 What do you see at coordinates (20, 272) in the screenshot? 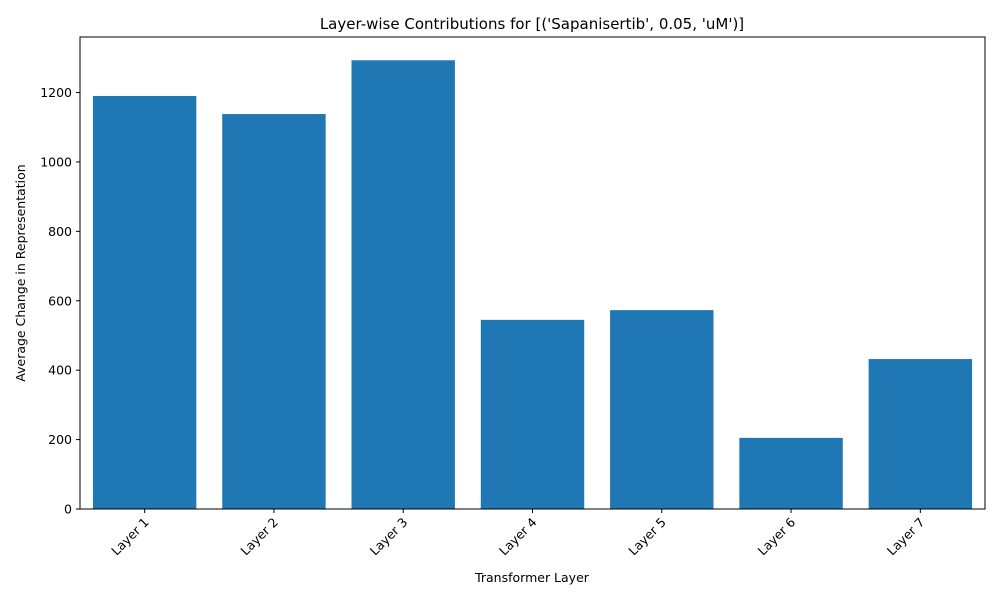
I see `y-axis-label: Average Change in Representation` at bounding box center [20, 272].